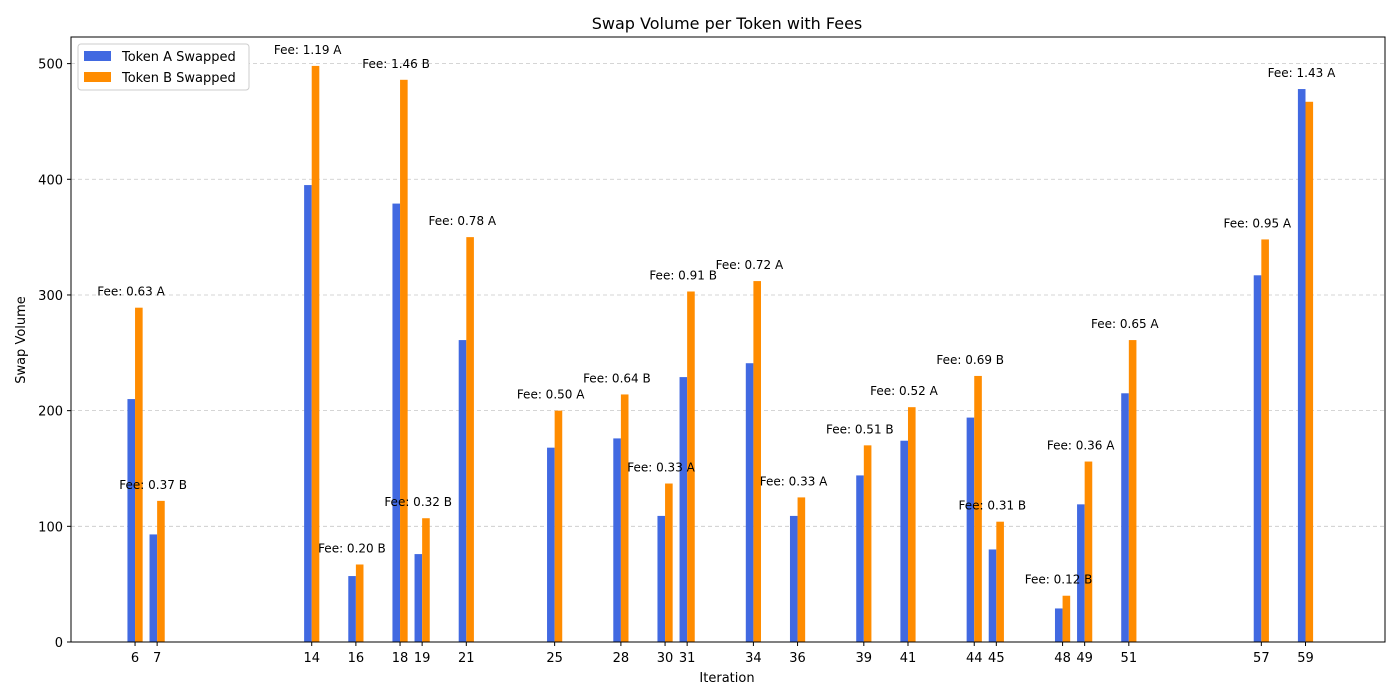 The height and width of the screenshot is (700, 1400). I want to click on x-tick-label: 6, so click(135, 658).